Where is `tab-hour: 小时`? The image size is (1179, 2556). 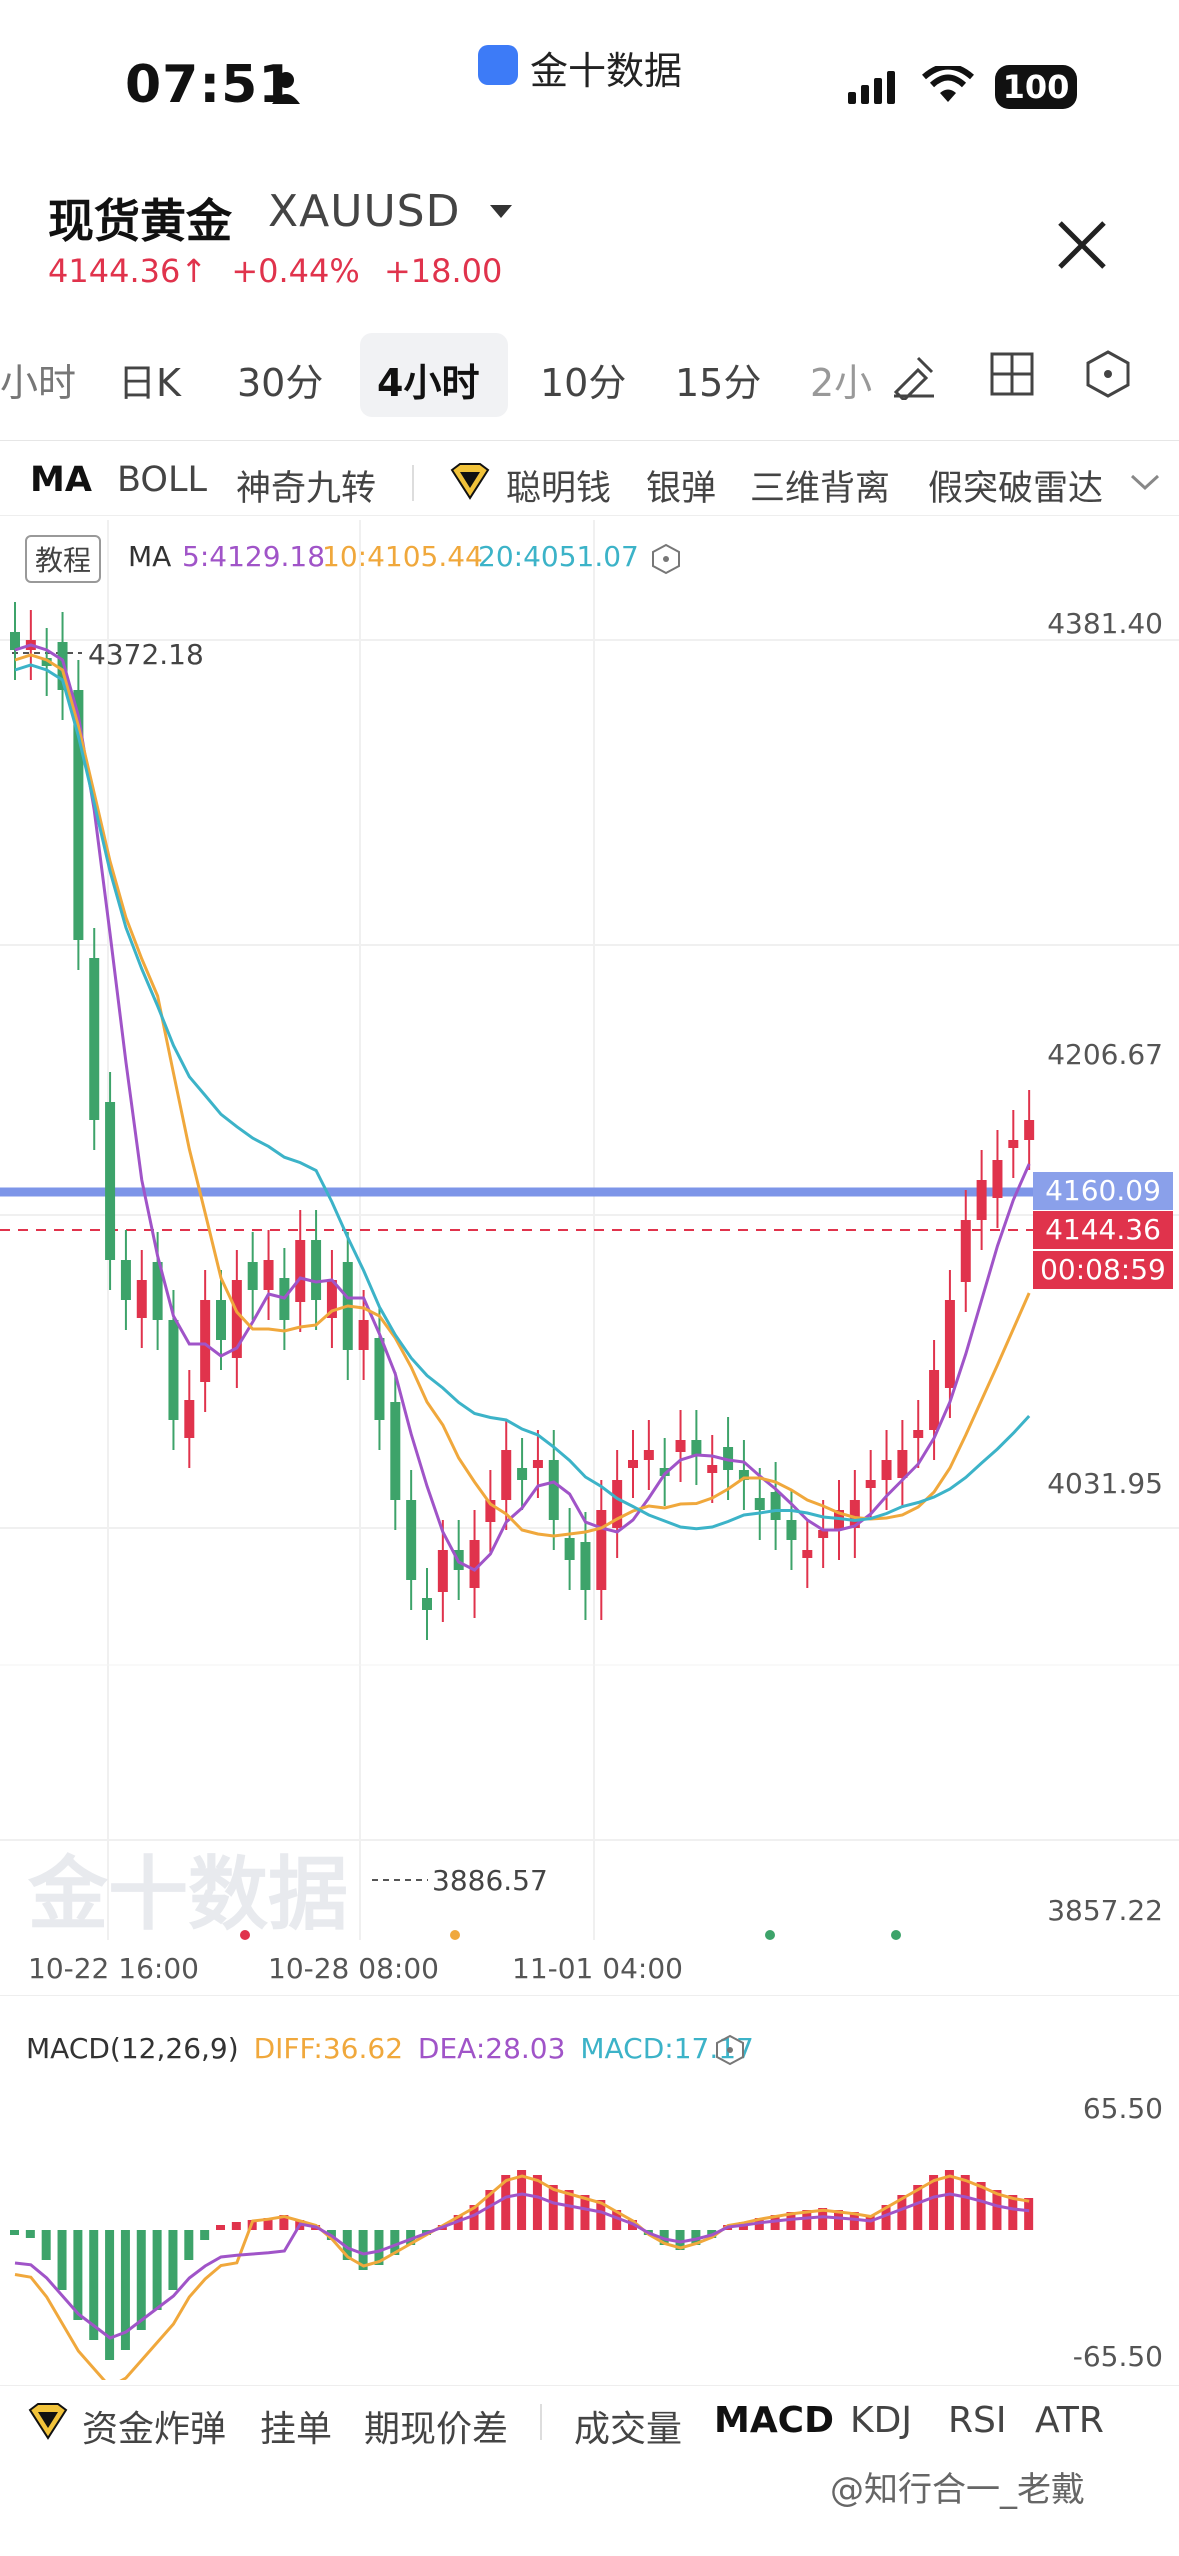
tab-hour: 小时 is located at coordinates (38, 383).